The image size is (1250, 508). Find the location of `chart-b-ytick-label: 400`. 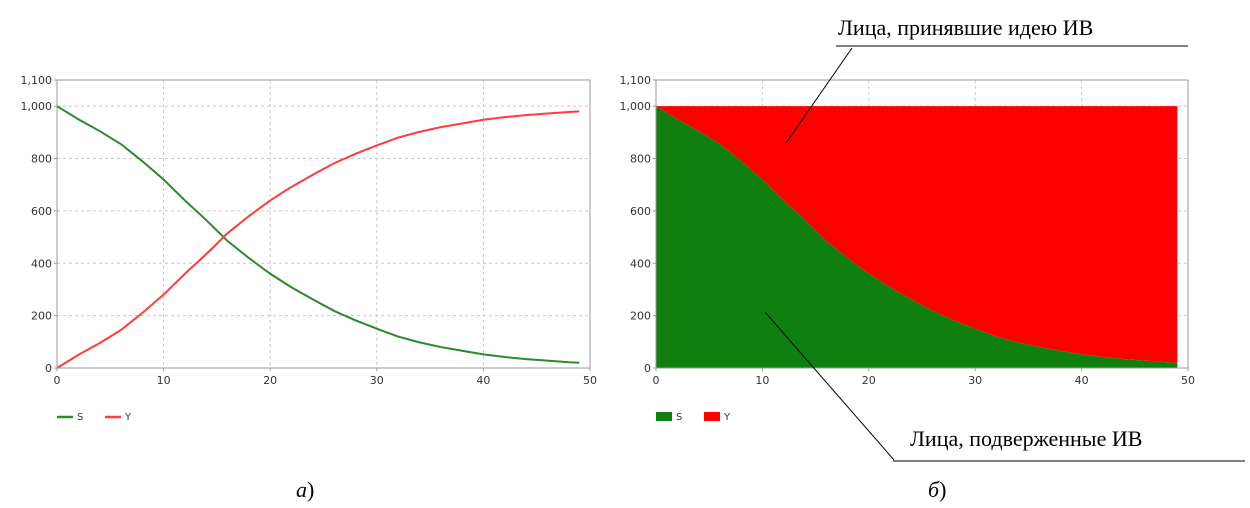

chart-b-ytick-label: 400 is located at coordinates (640, 263).